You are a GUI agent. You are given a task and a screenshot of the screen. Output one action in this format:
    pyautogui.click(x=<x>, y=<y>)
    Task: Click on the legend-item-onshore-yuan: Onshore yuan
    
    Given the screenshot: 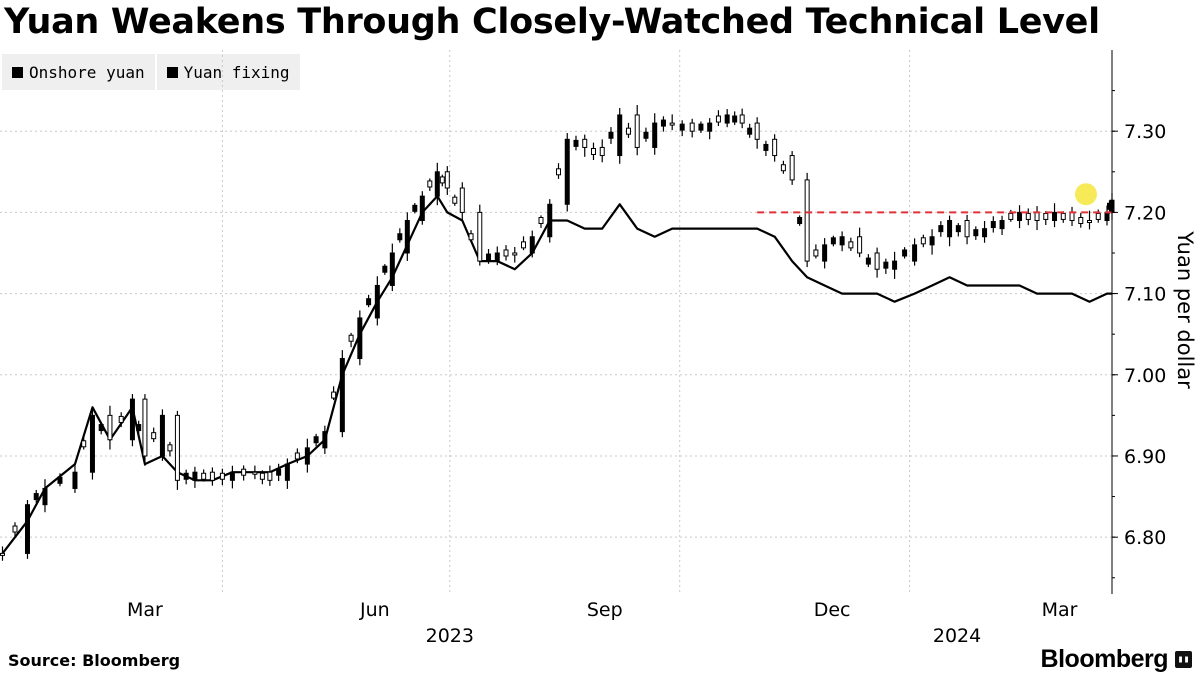 What is the action you would take?
    pyautogui.click(x=78, y=72)
    